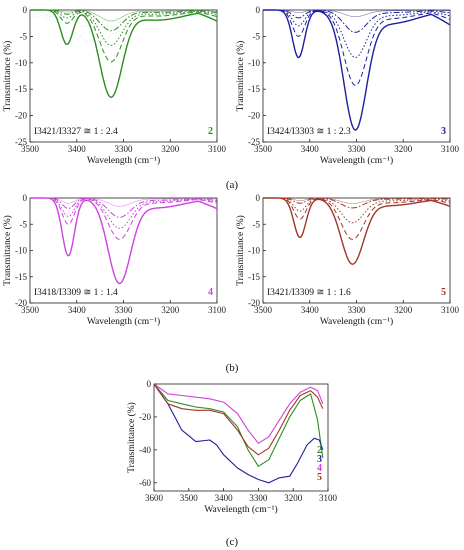 The width and height of the screenshot is (464, 550). Describe the element at coordinates (319, 477) in the screenshot. I see `legend-entry-5: 5` at that location.